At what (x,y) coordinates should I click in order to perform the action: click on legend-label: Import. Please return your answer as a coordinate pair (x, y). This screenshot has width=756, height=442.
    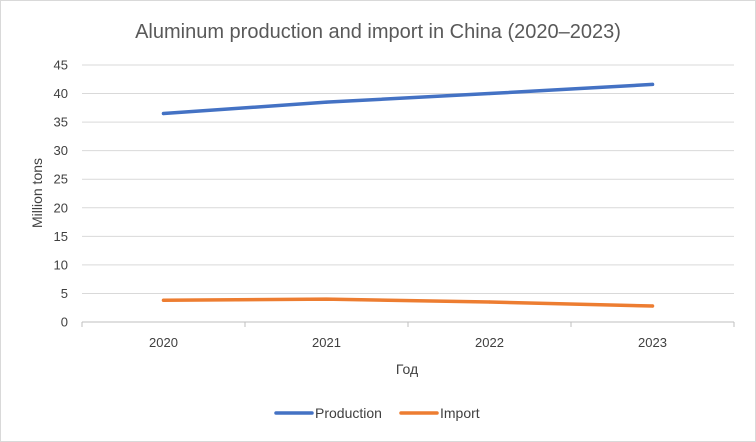
    Looking at the image, I should click on (460, 413).